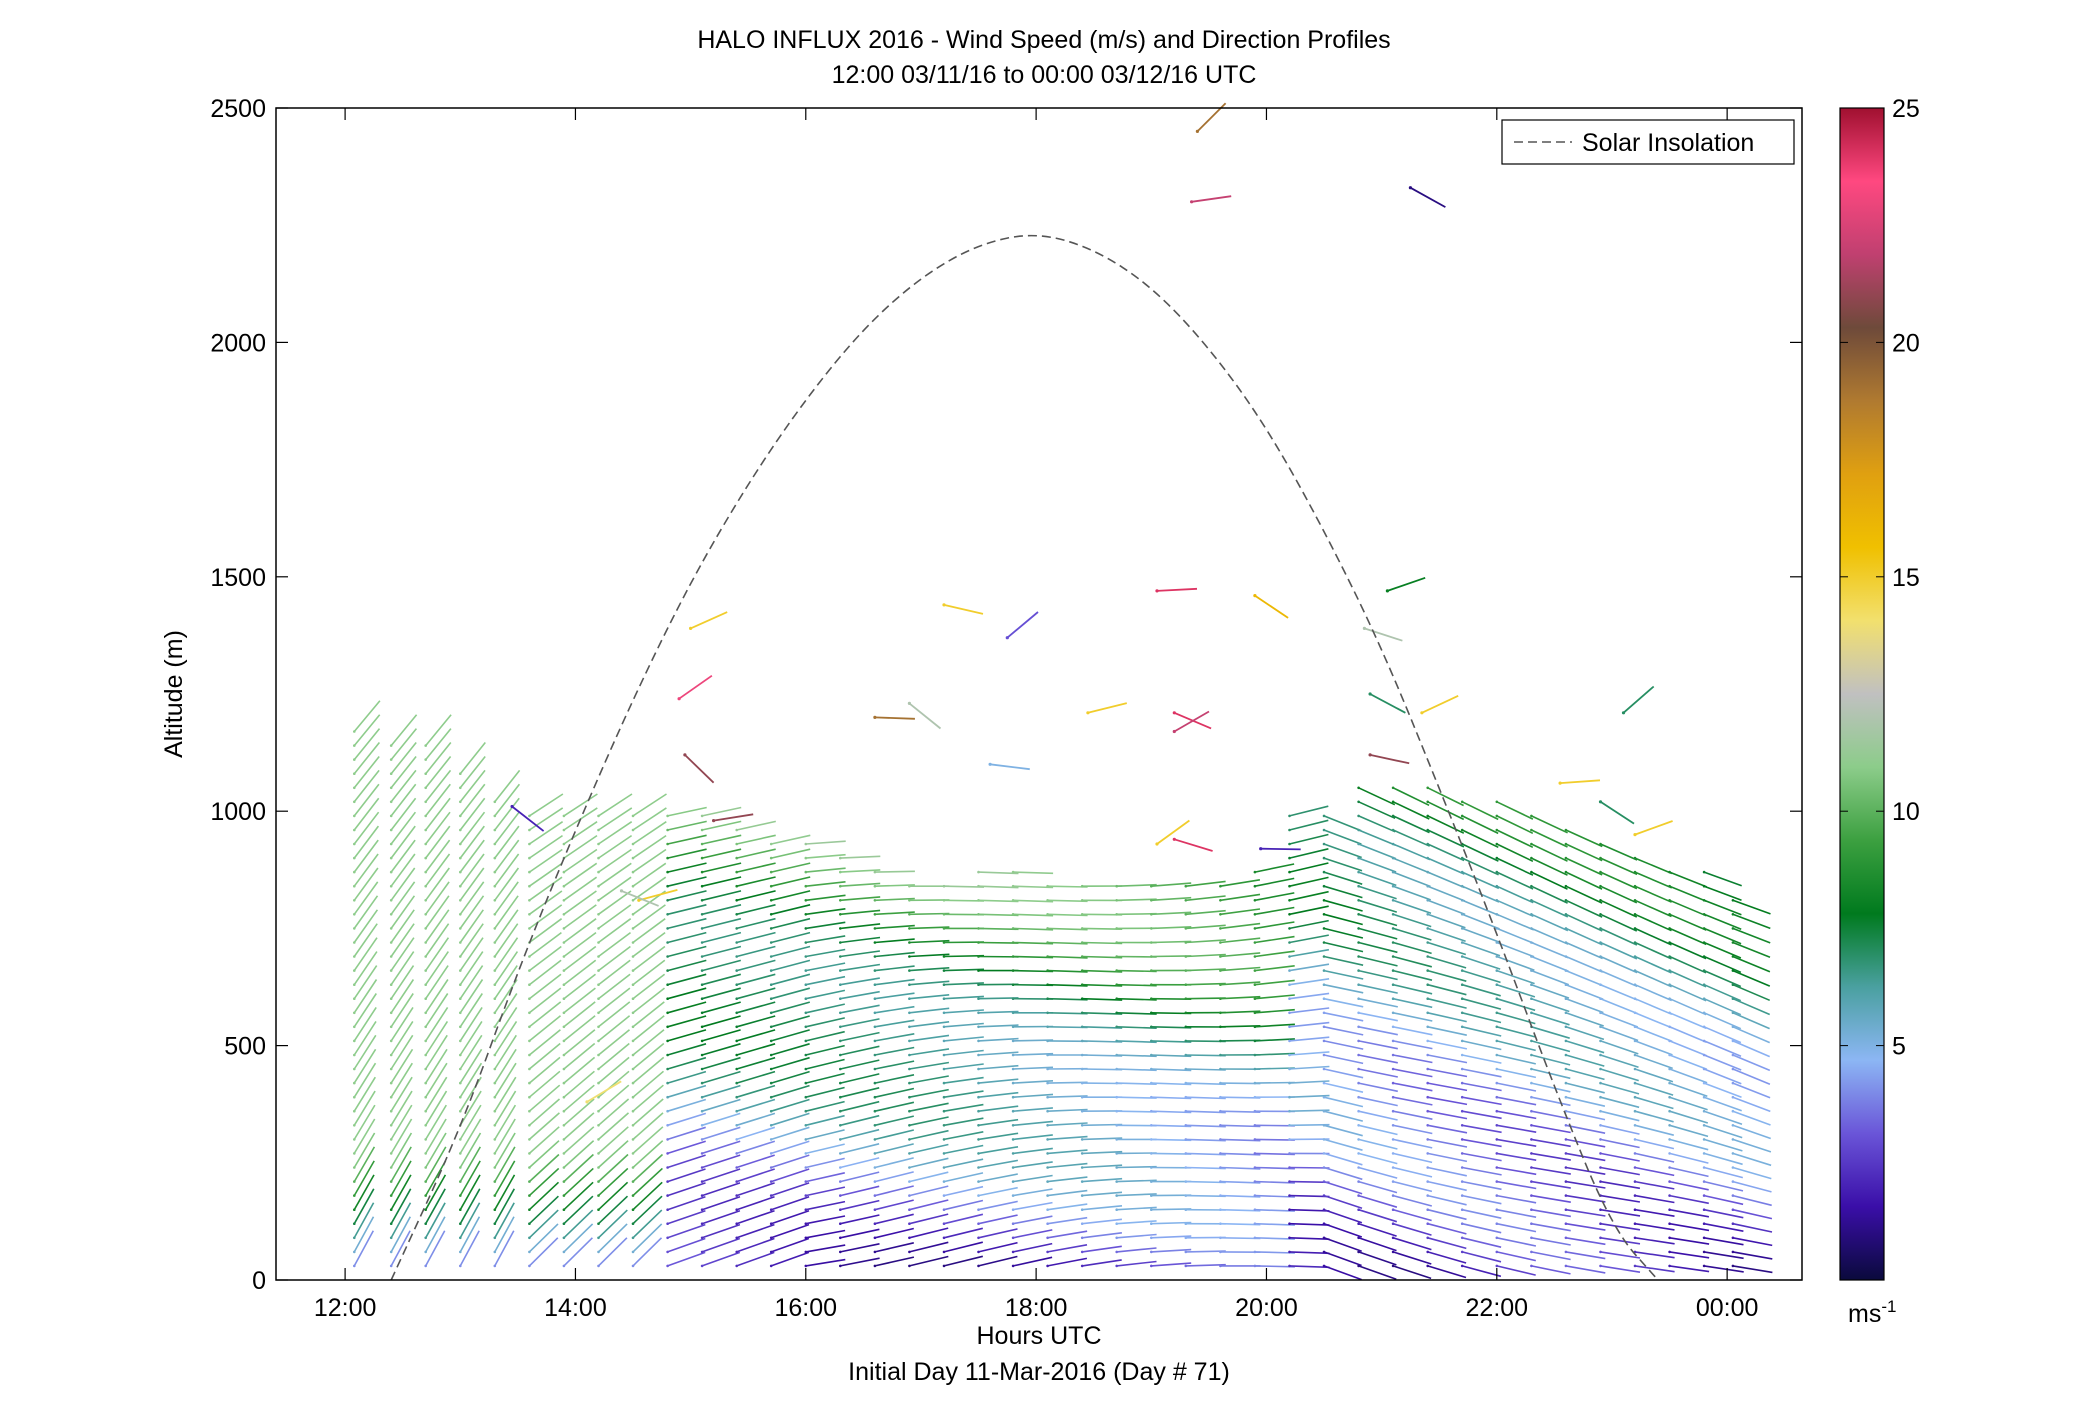 This screenshot has height=1425, width=2098. I want to click on x-tick-label: 12:00, so click(345, 1308).